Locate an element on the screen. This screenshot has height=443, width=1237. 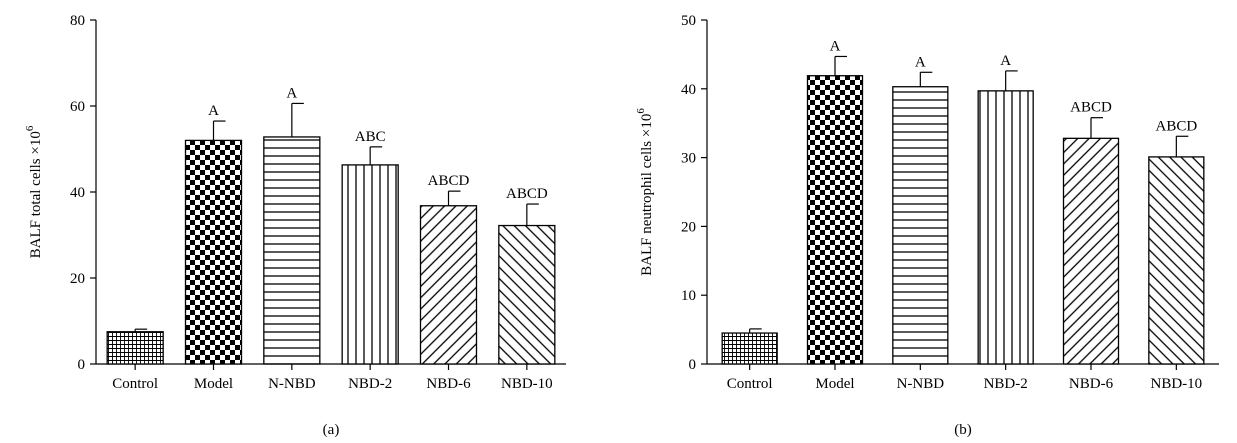
y-tick-label: 80 is located at coordinates (77, 21).